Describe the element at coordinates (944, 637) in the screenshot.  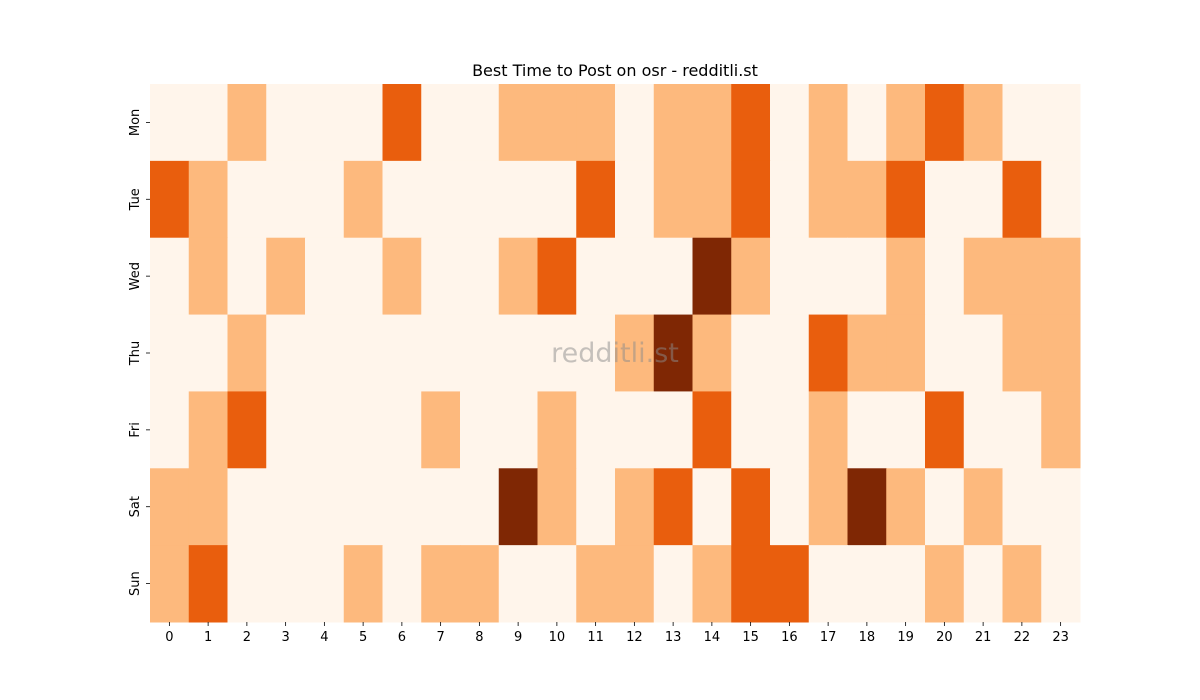
I see `x-tick-label: 20` at that location.